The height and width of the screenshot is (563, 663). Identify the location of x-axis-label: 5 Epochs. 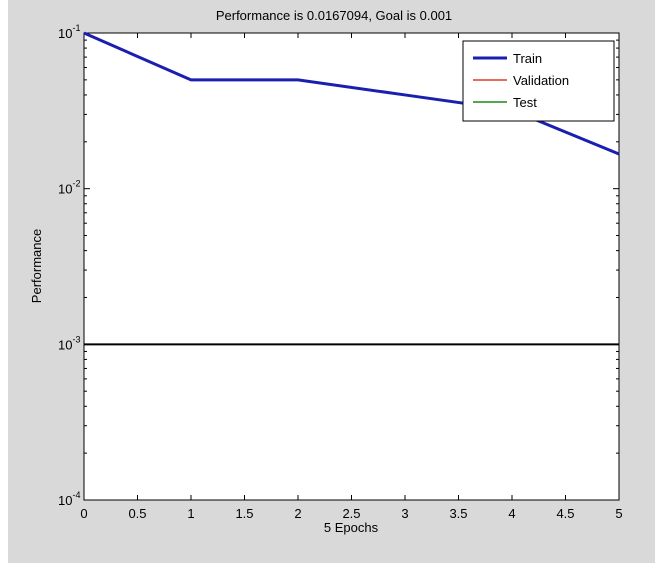
(351, 527).